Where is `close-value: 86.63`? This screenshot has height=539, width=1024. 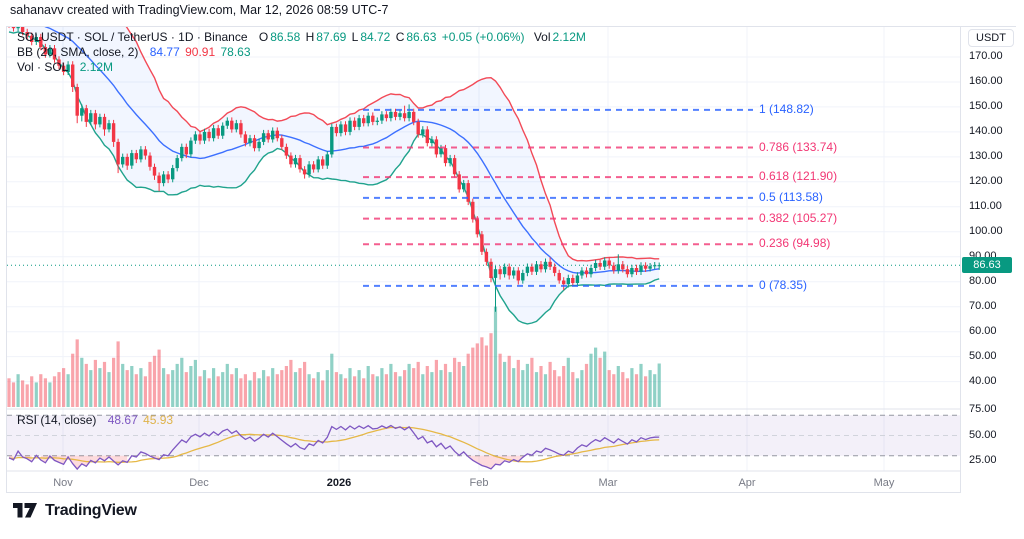
close-value: 86.63 is located at coordinates (421, 37).